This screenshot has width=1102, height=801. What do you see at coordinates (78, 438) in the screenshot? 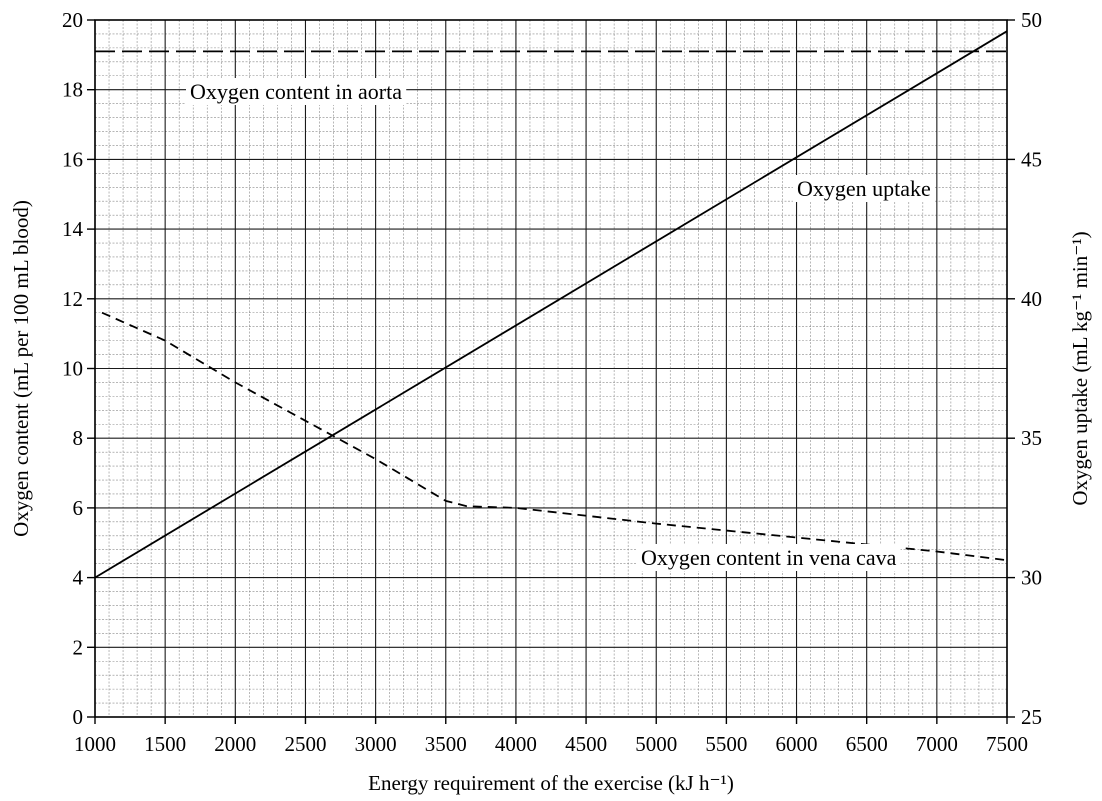
I see `y-left-tick-label: 8` at bounding box center [78, 438].